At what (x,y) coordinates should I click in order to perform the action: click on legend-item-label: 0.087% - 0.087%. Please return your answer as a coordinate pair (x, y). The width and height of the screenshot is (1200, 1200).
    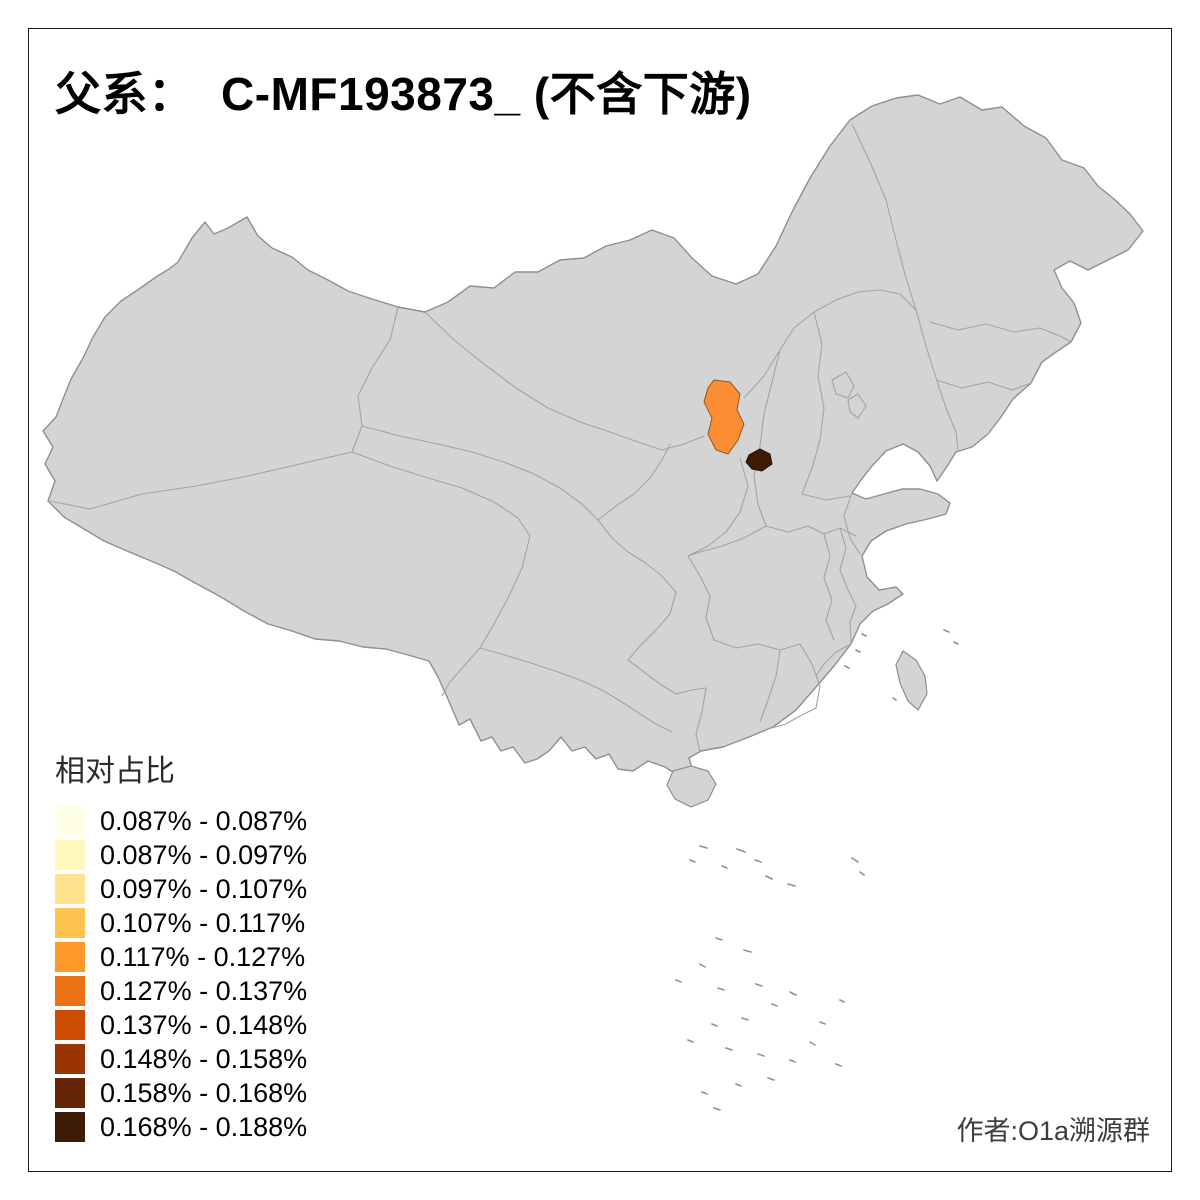
    Looking at the image, I should click on (204, 820).